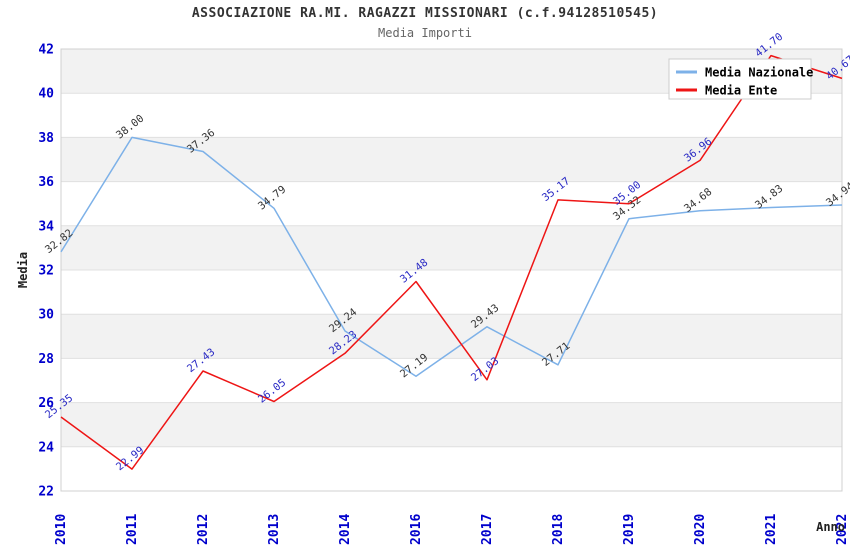  Describe the element at coordinates (629, 529) in the screenshot. I see `x-tick-label: 2019` at that location.